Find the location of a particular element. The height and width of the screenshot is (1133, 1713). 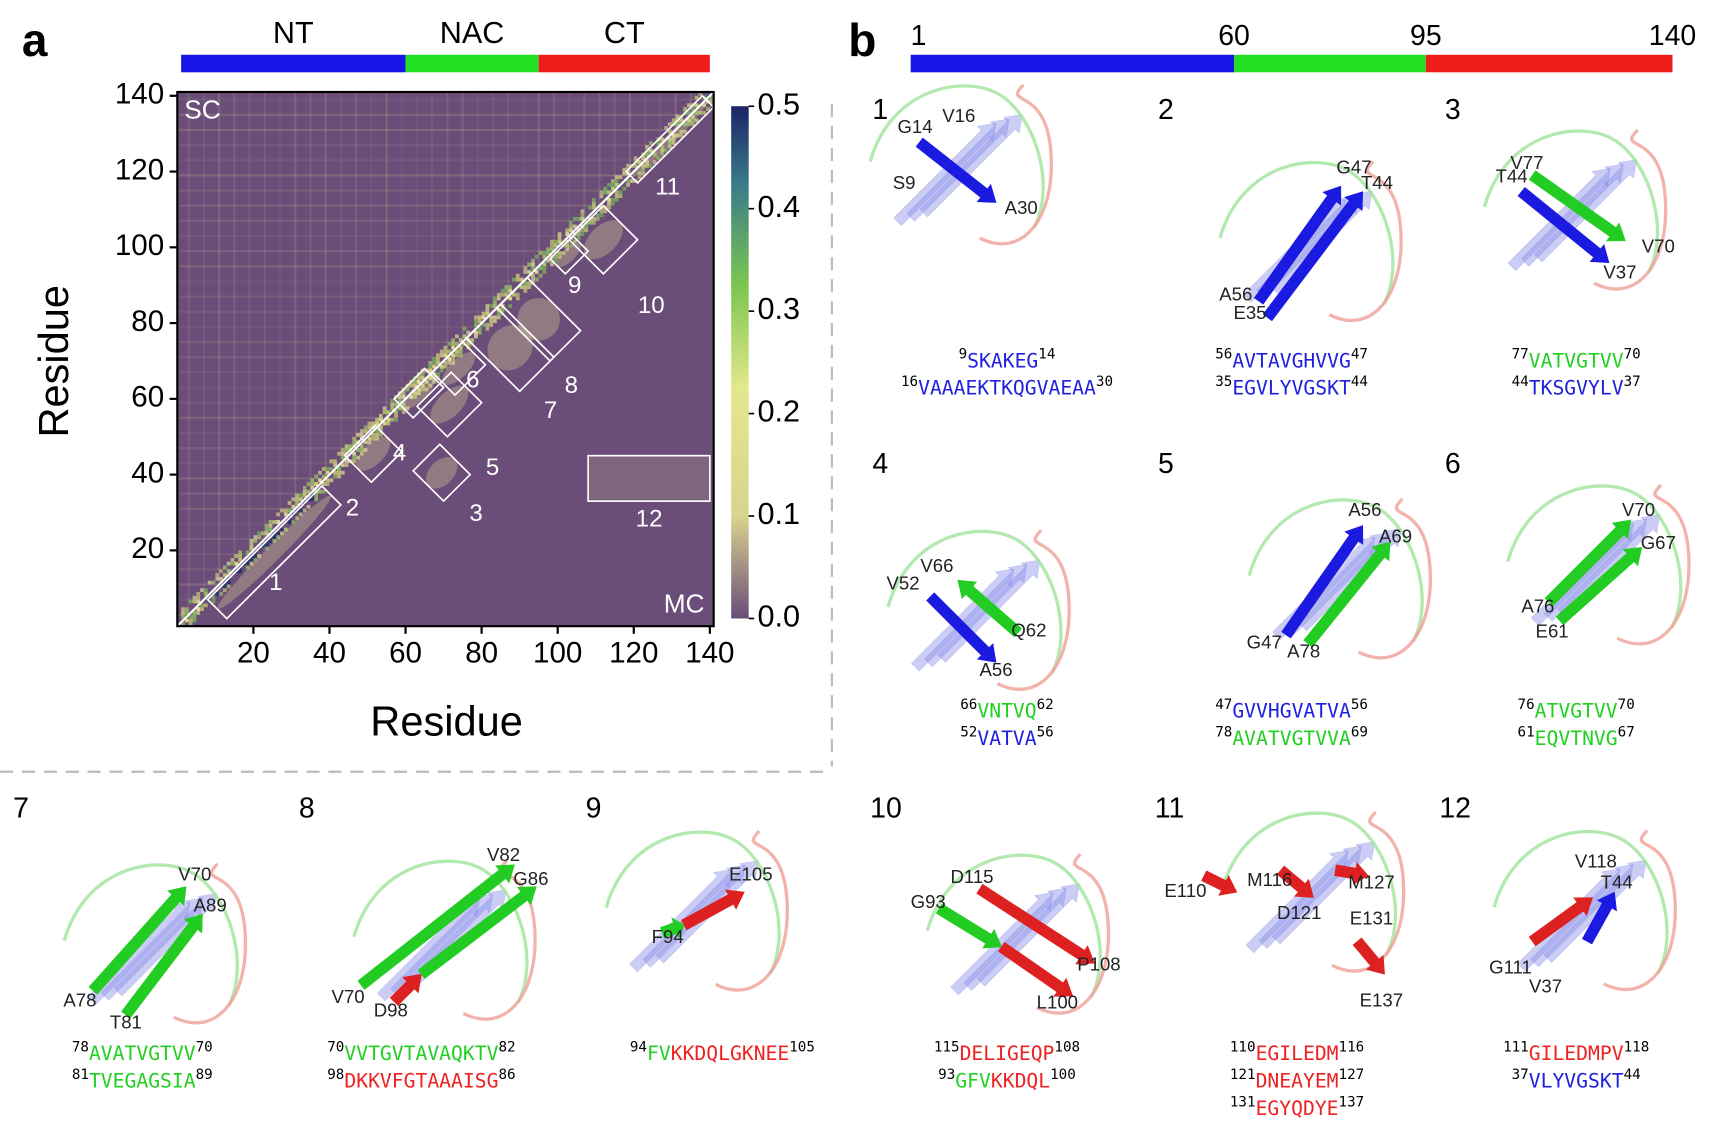

residue-number: 70 is located at coordinates (204, 1048).